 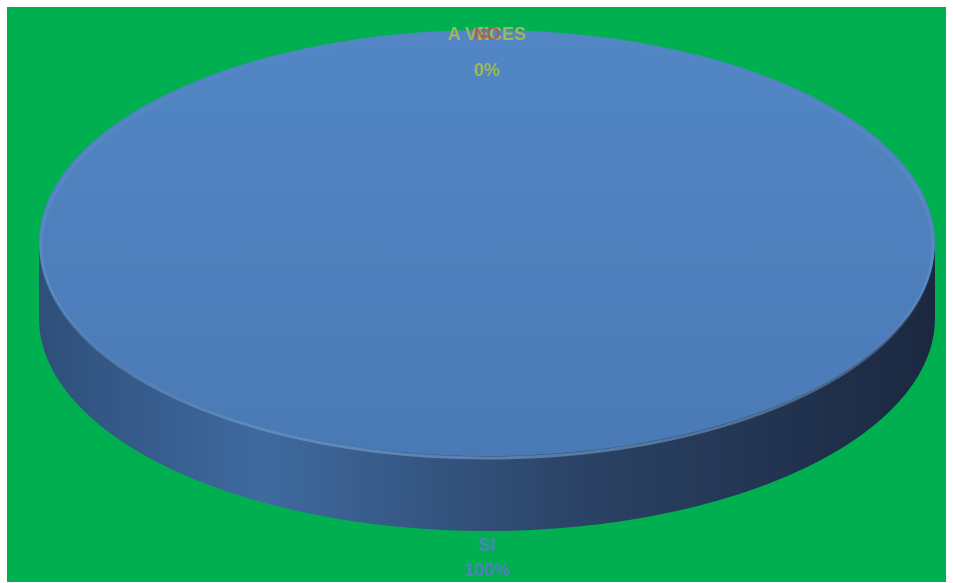 What do you see at coordinates (487, 570) in the screenshot?
I see `data-label-si-percent: 100%` at bounding box center [487, 570].